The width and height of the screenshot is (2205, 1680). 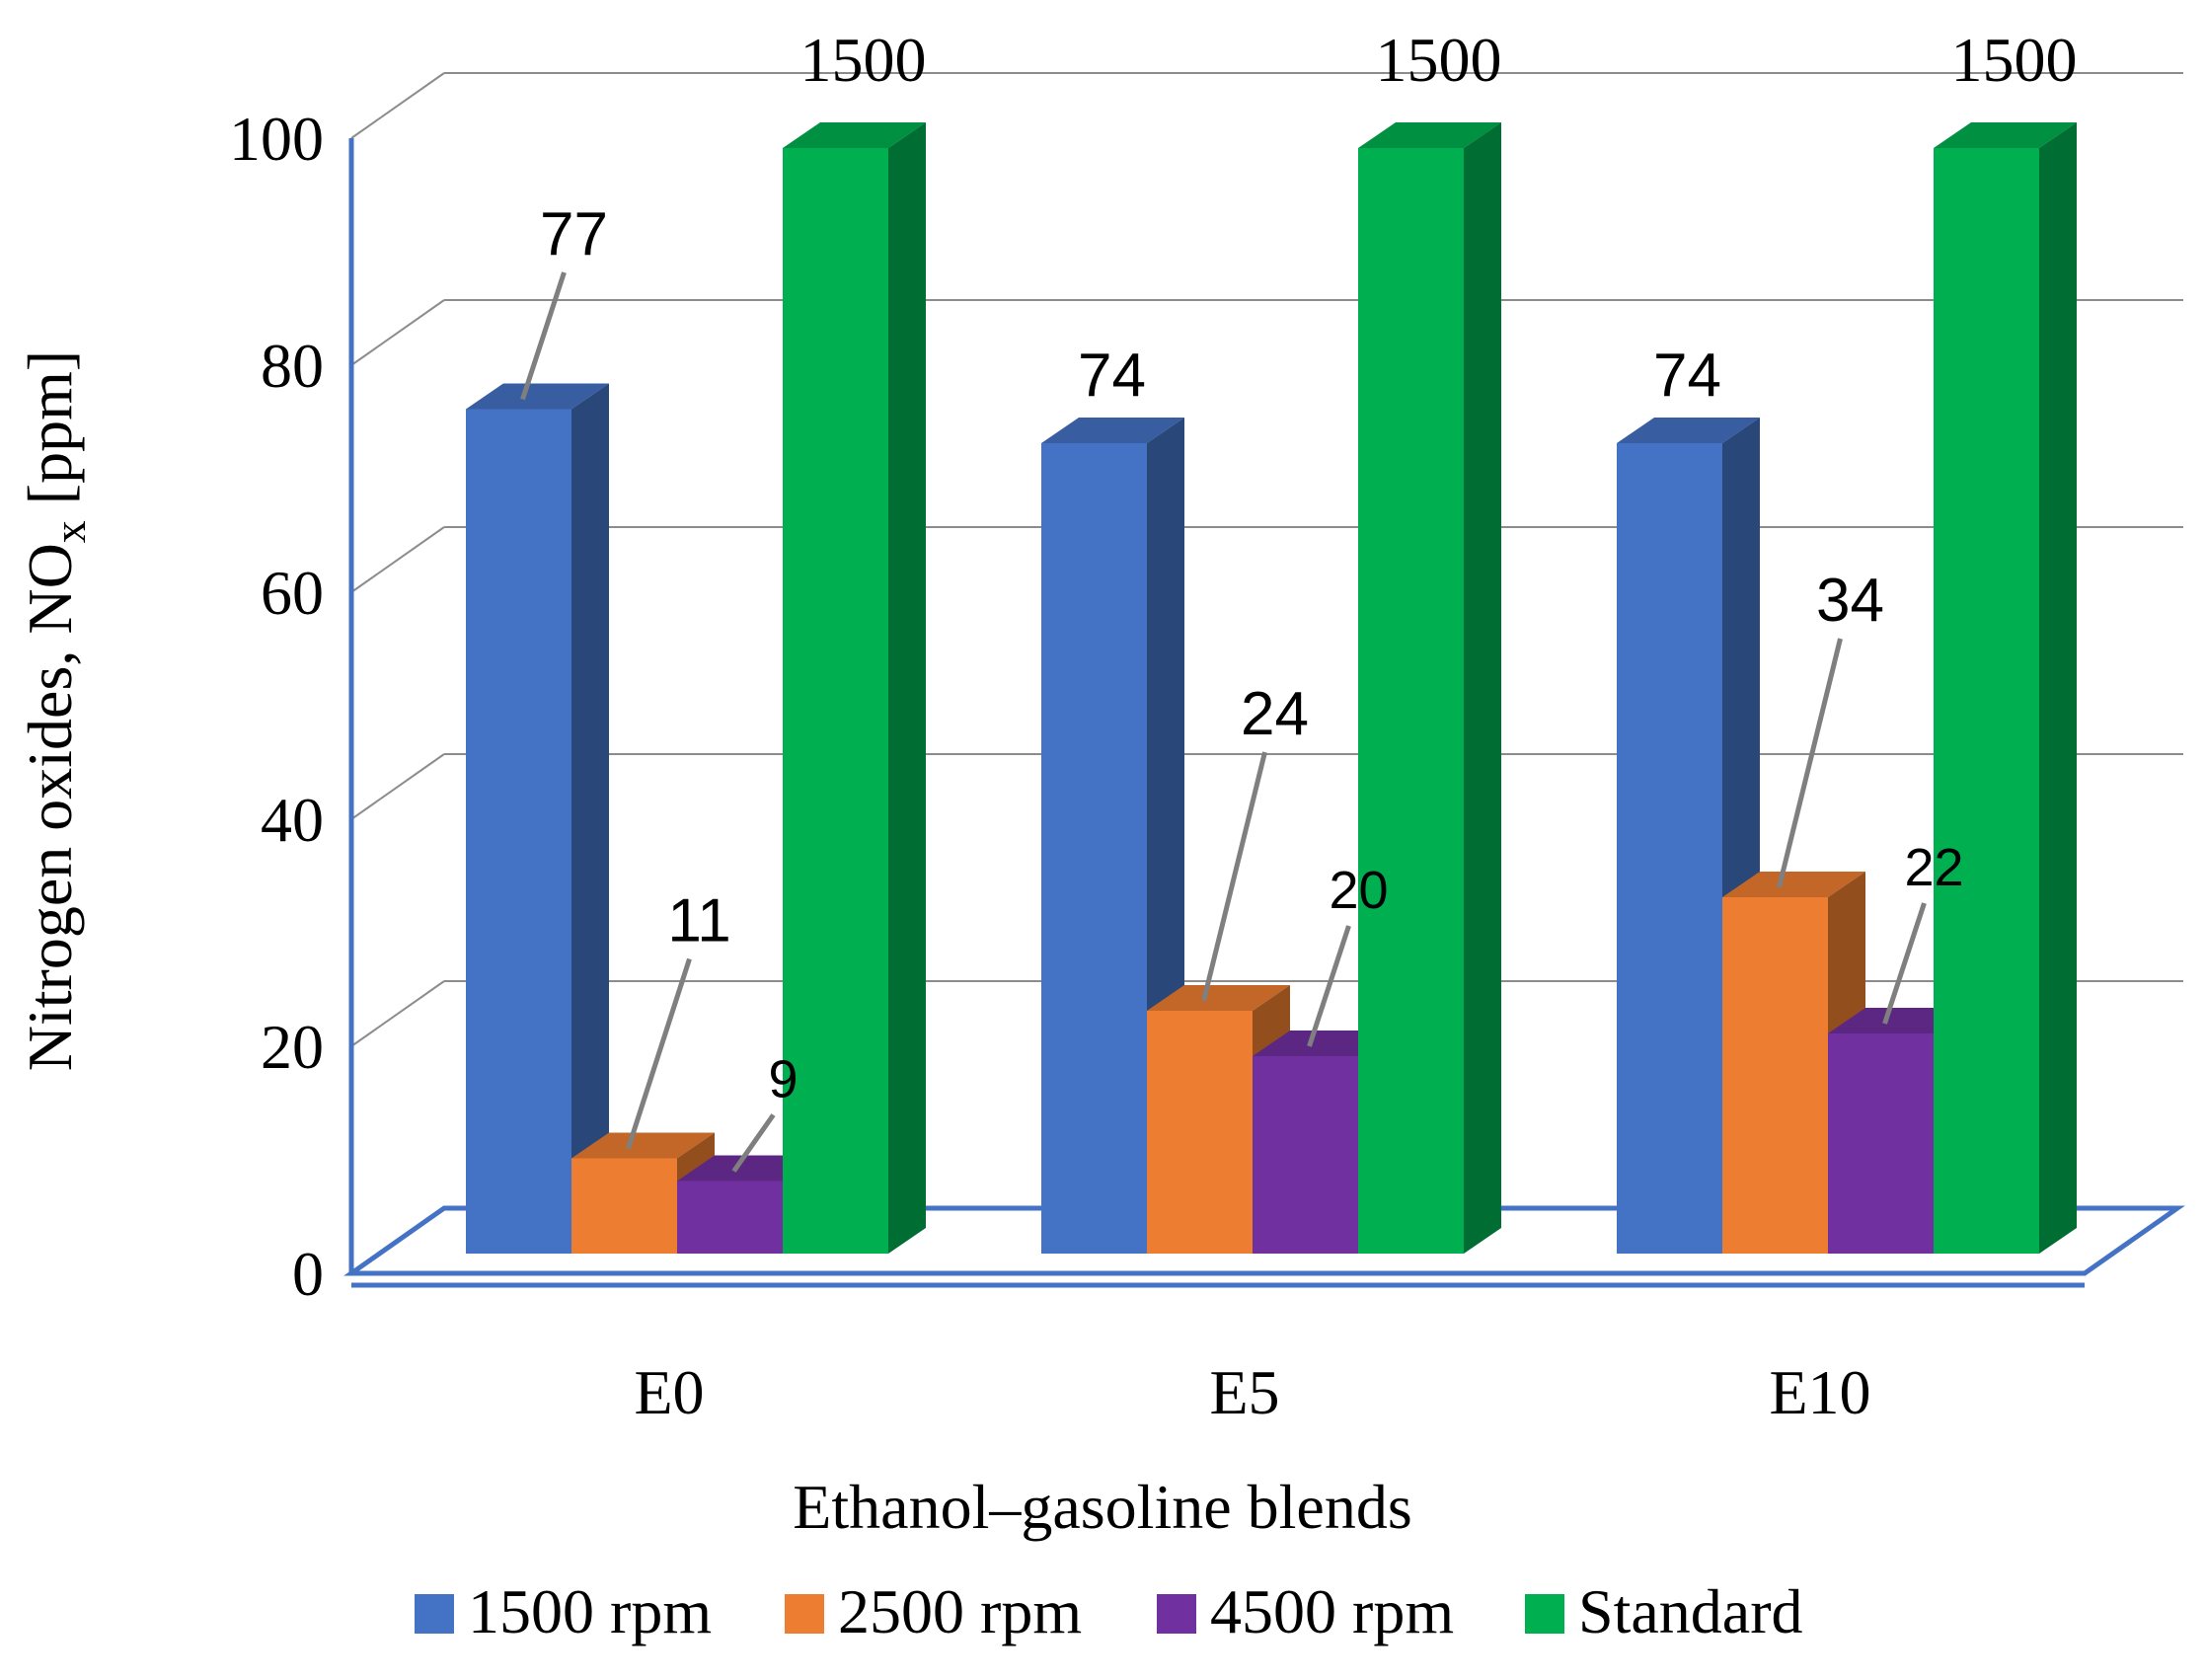 I want to click on x-tick-label: E0, so click(x=669, y=1392).